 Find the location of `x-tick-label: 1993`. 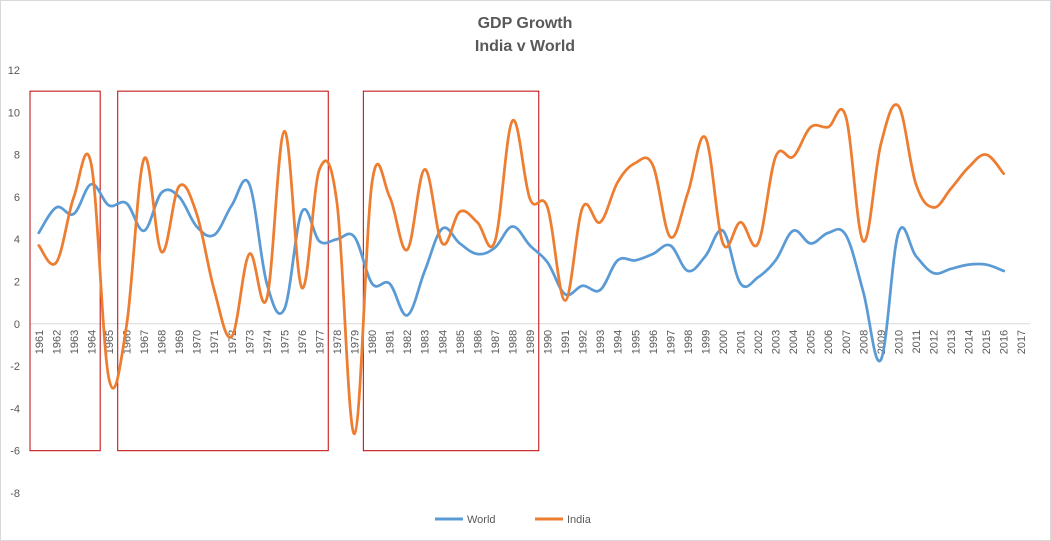

x-tick-label: 1993 is located at coordinates (601, 342).